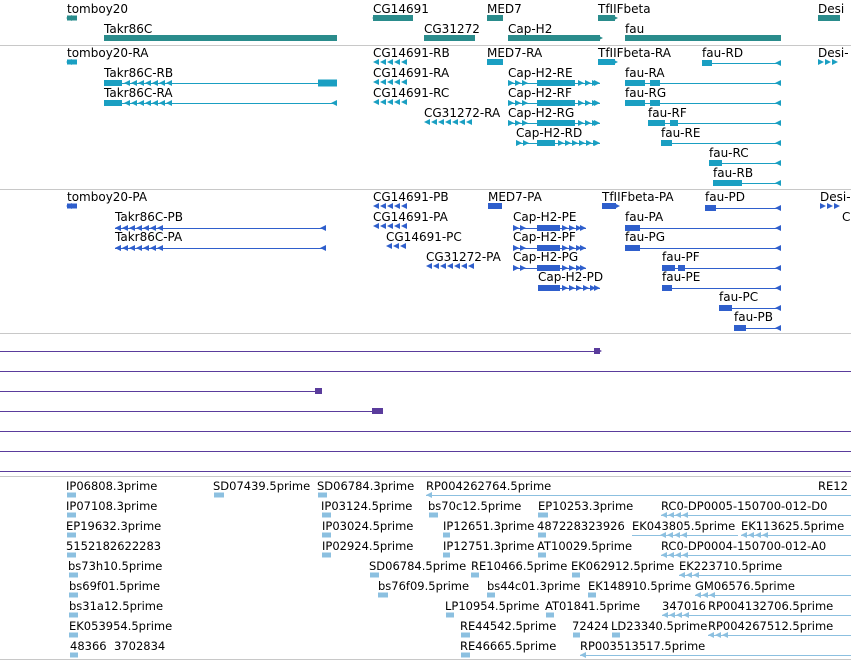 This screenshot has width=851, height=661. I want to click on protein-label: Takr86C-PB, so click(149, 217).